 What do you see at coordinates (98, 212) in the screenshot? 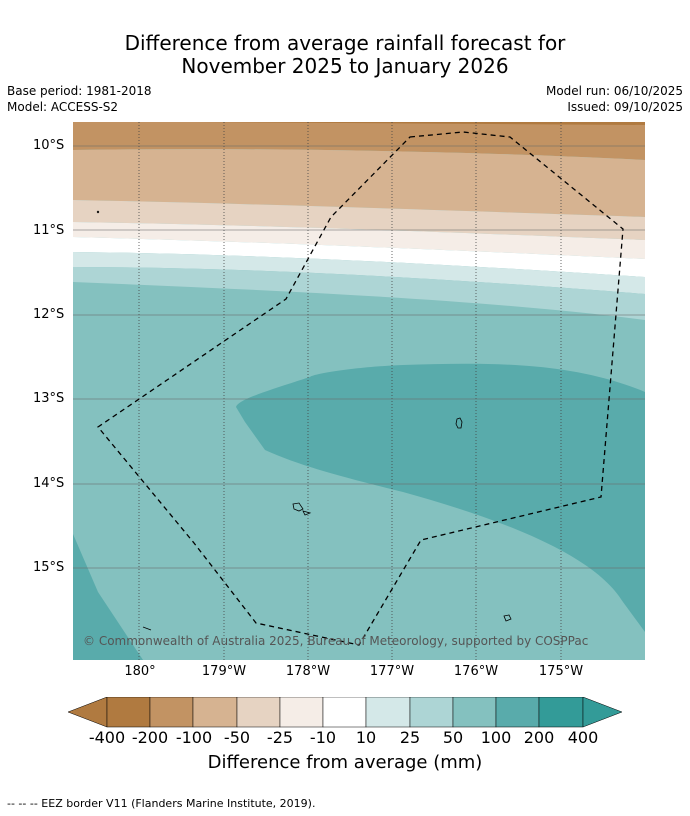
I see `island-northwest` at bounding box center [98, 212].